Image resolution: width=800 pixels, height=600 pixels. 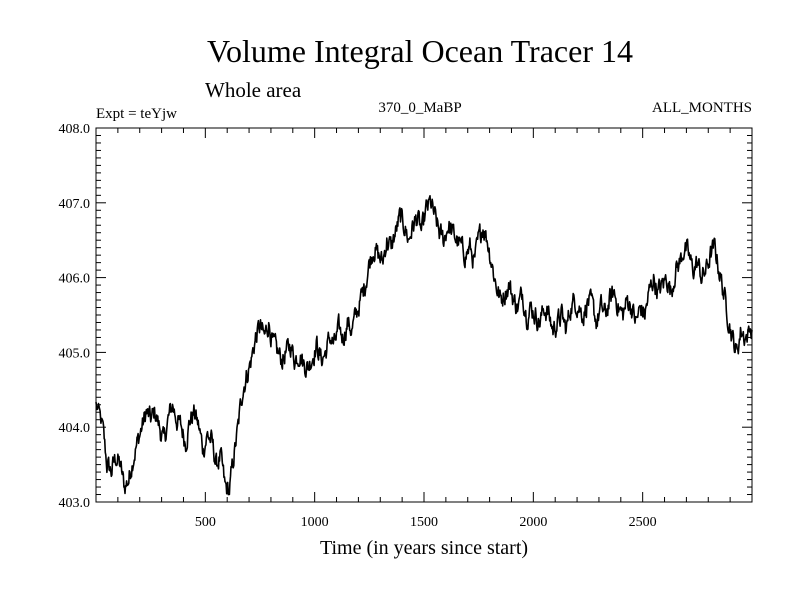 I want to click on x-tick-label: 2000, so click(x=533, y=522).